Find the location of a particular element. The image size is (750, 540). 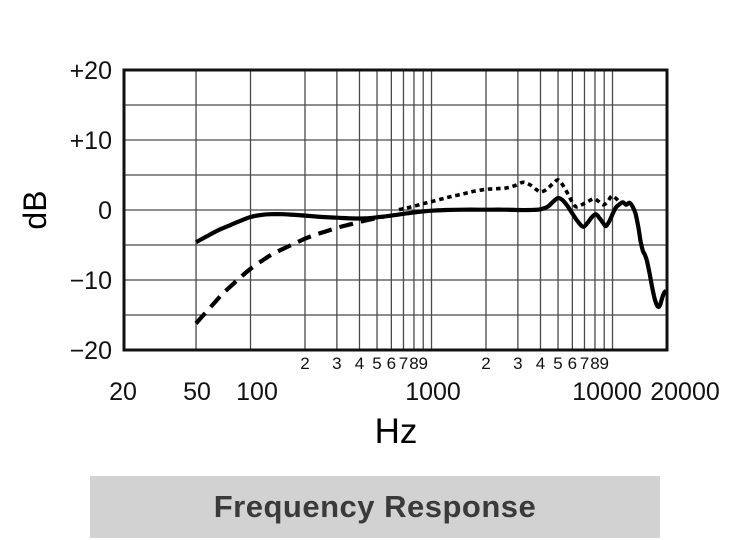

curve-high-frequency-rise-dotted is located at coordinates (511, 195).